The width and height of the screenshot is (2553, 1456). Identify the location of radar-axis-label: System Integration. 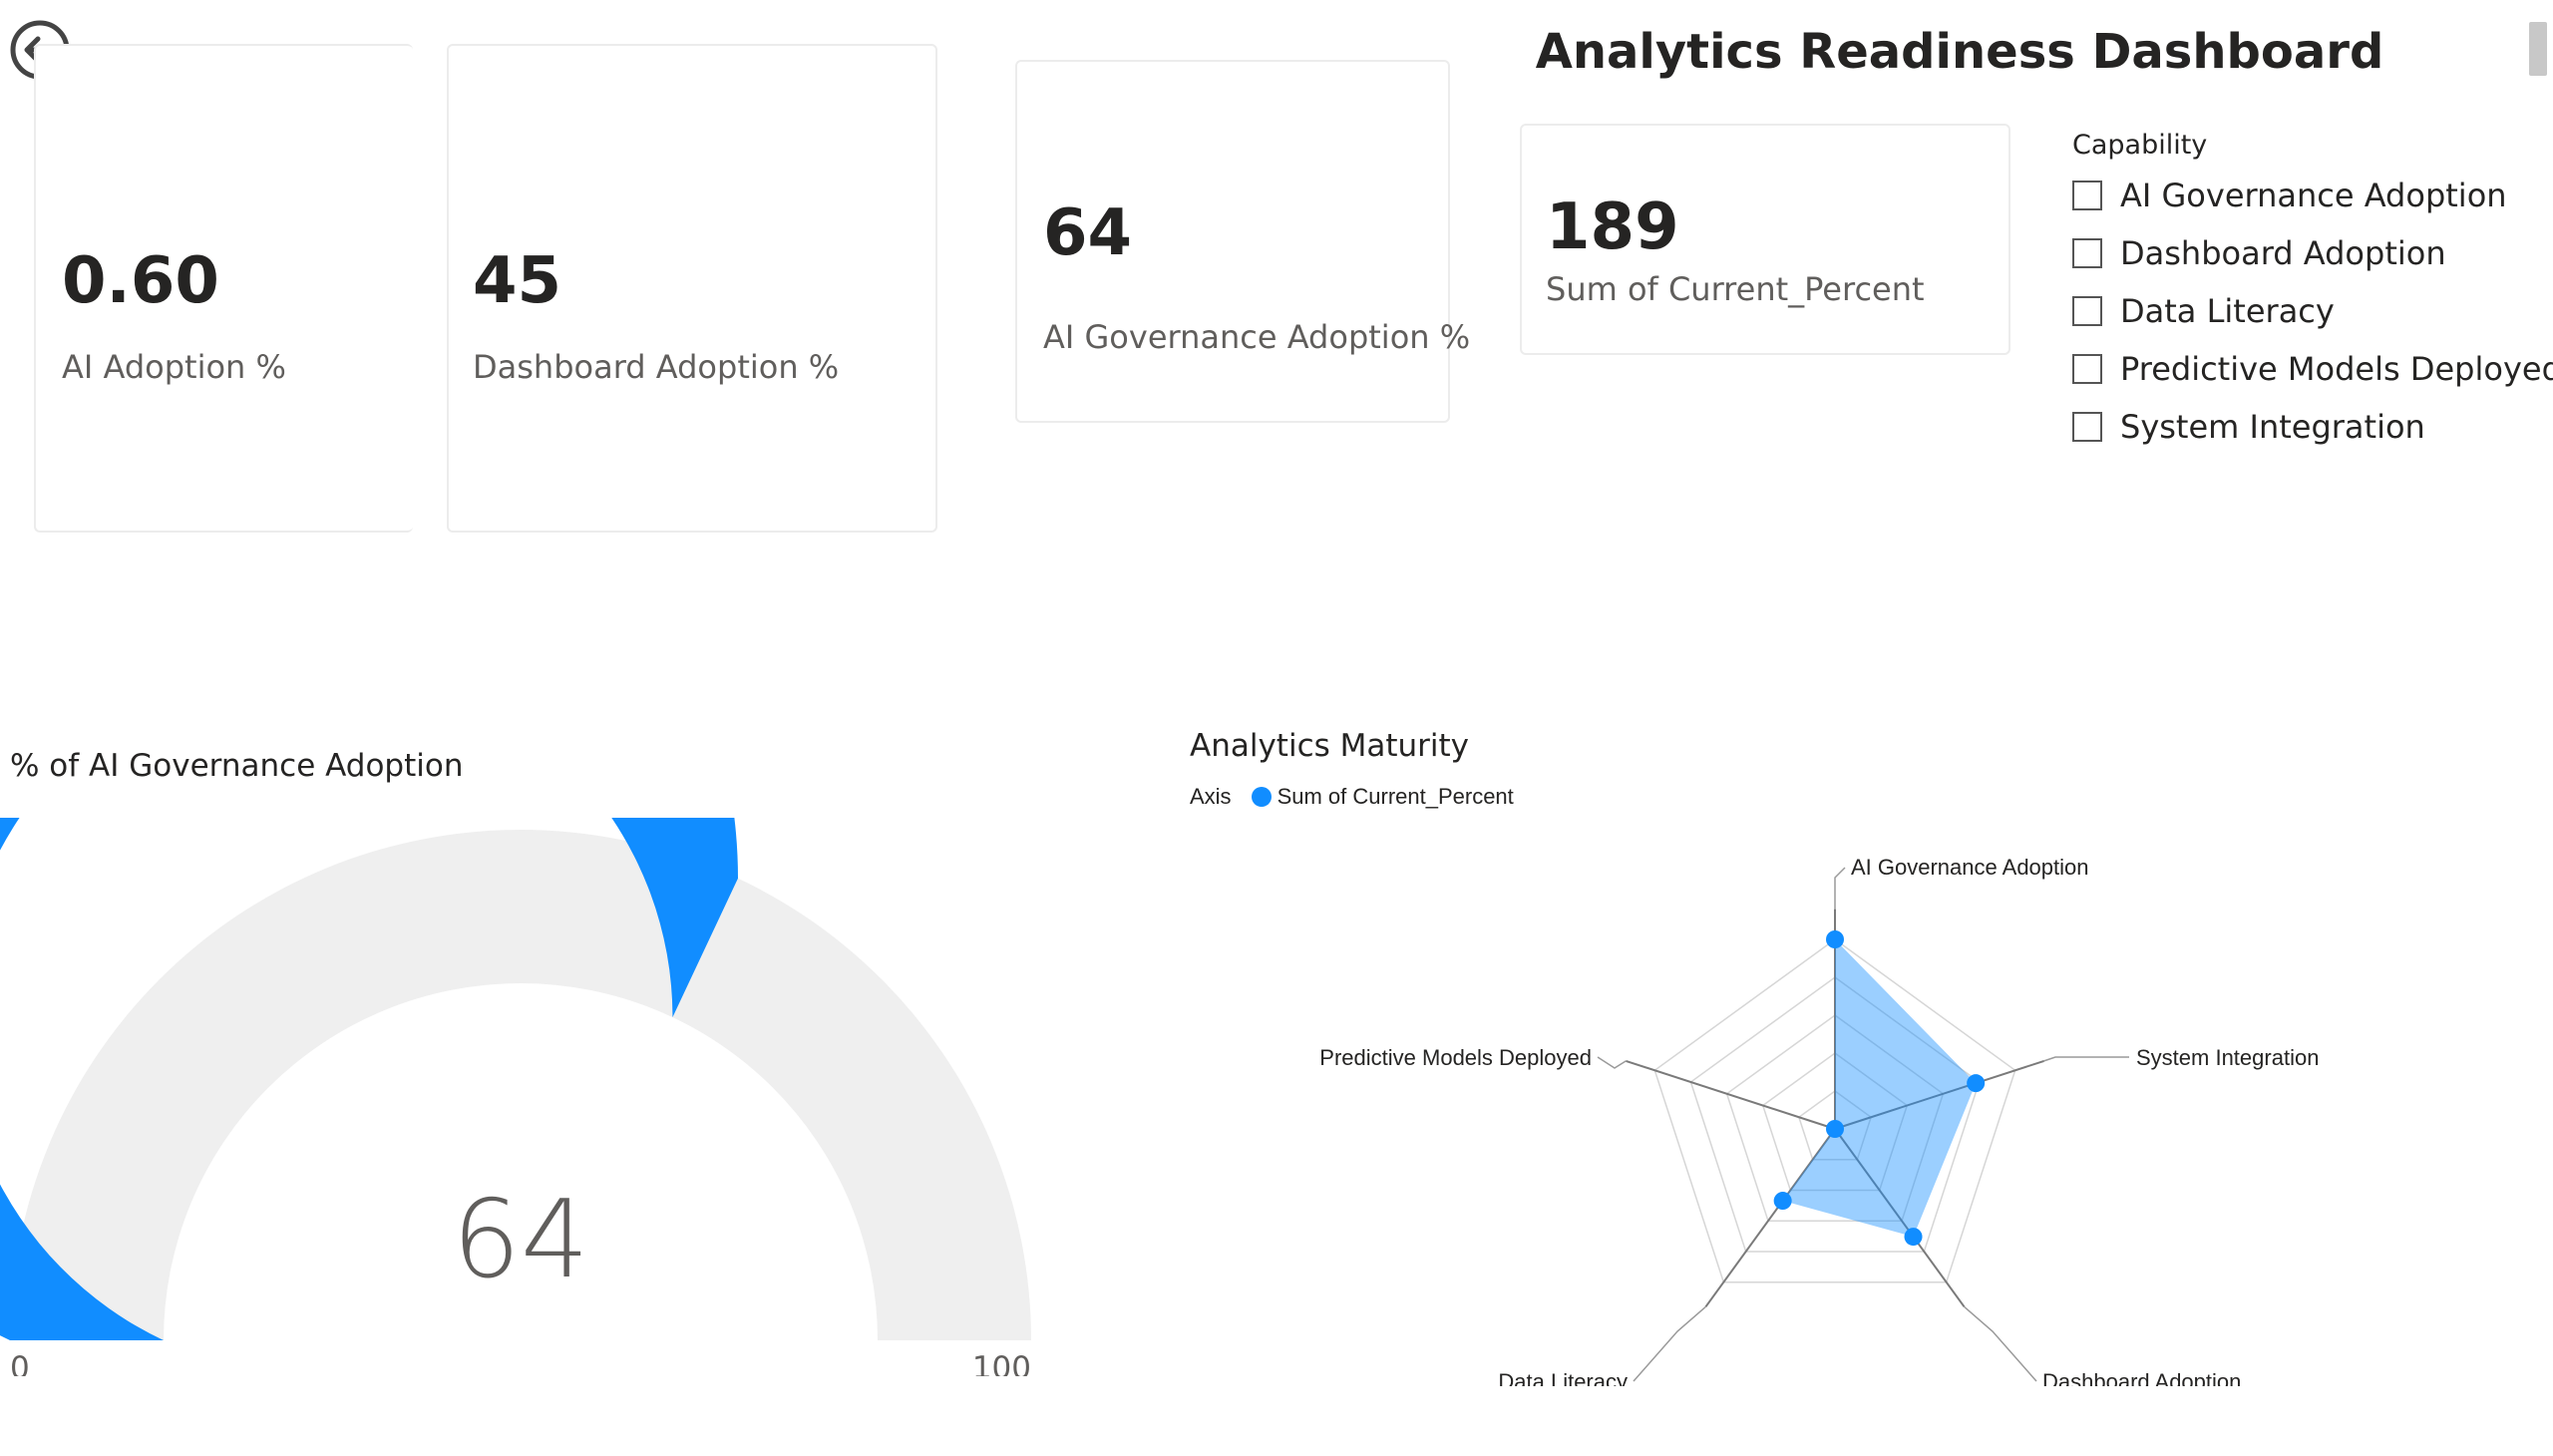
(2227, 1057).